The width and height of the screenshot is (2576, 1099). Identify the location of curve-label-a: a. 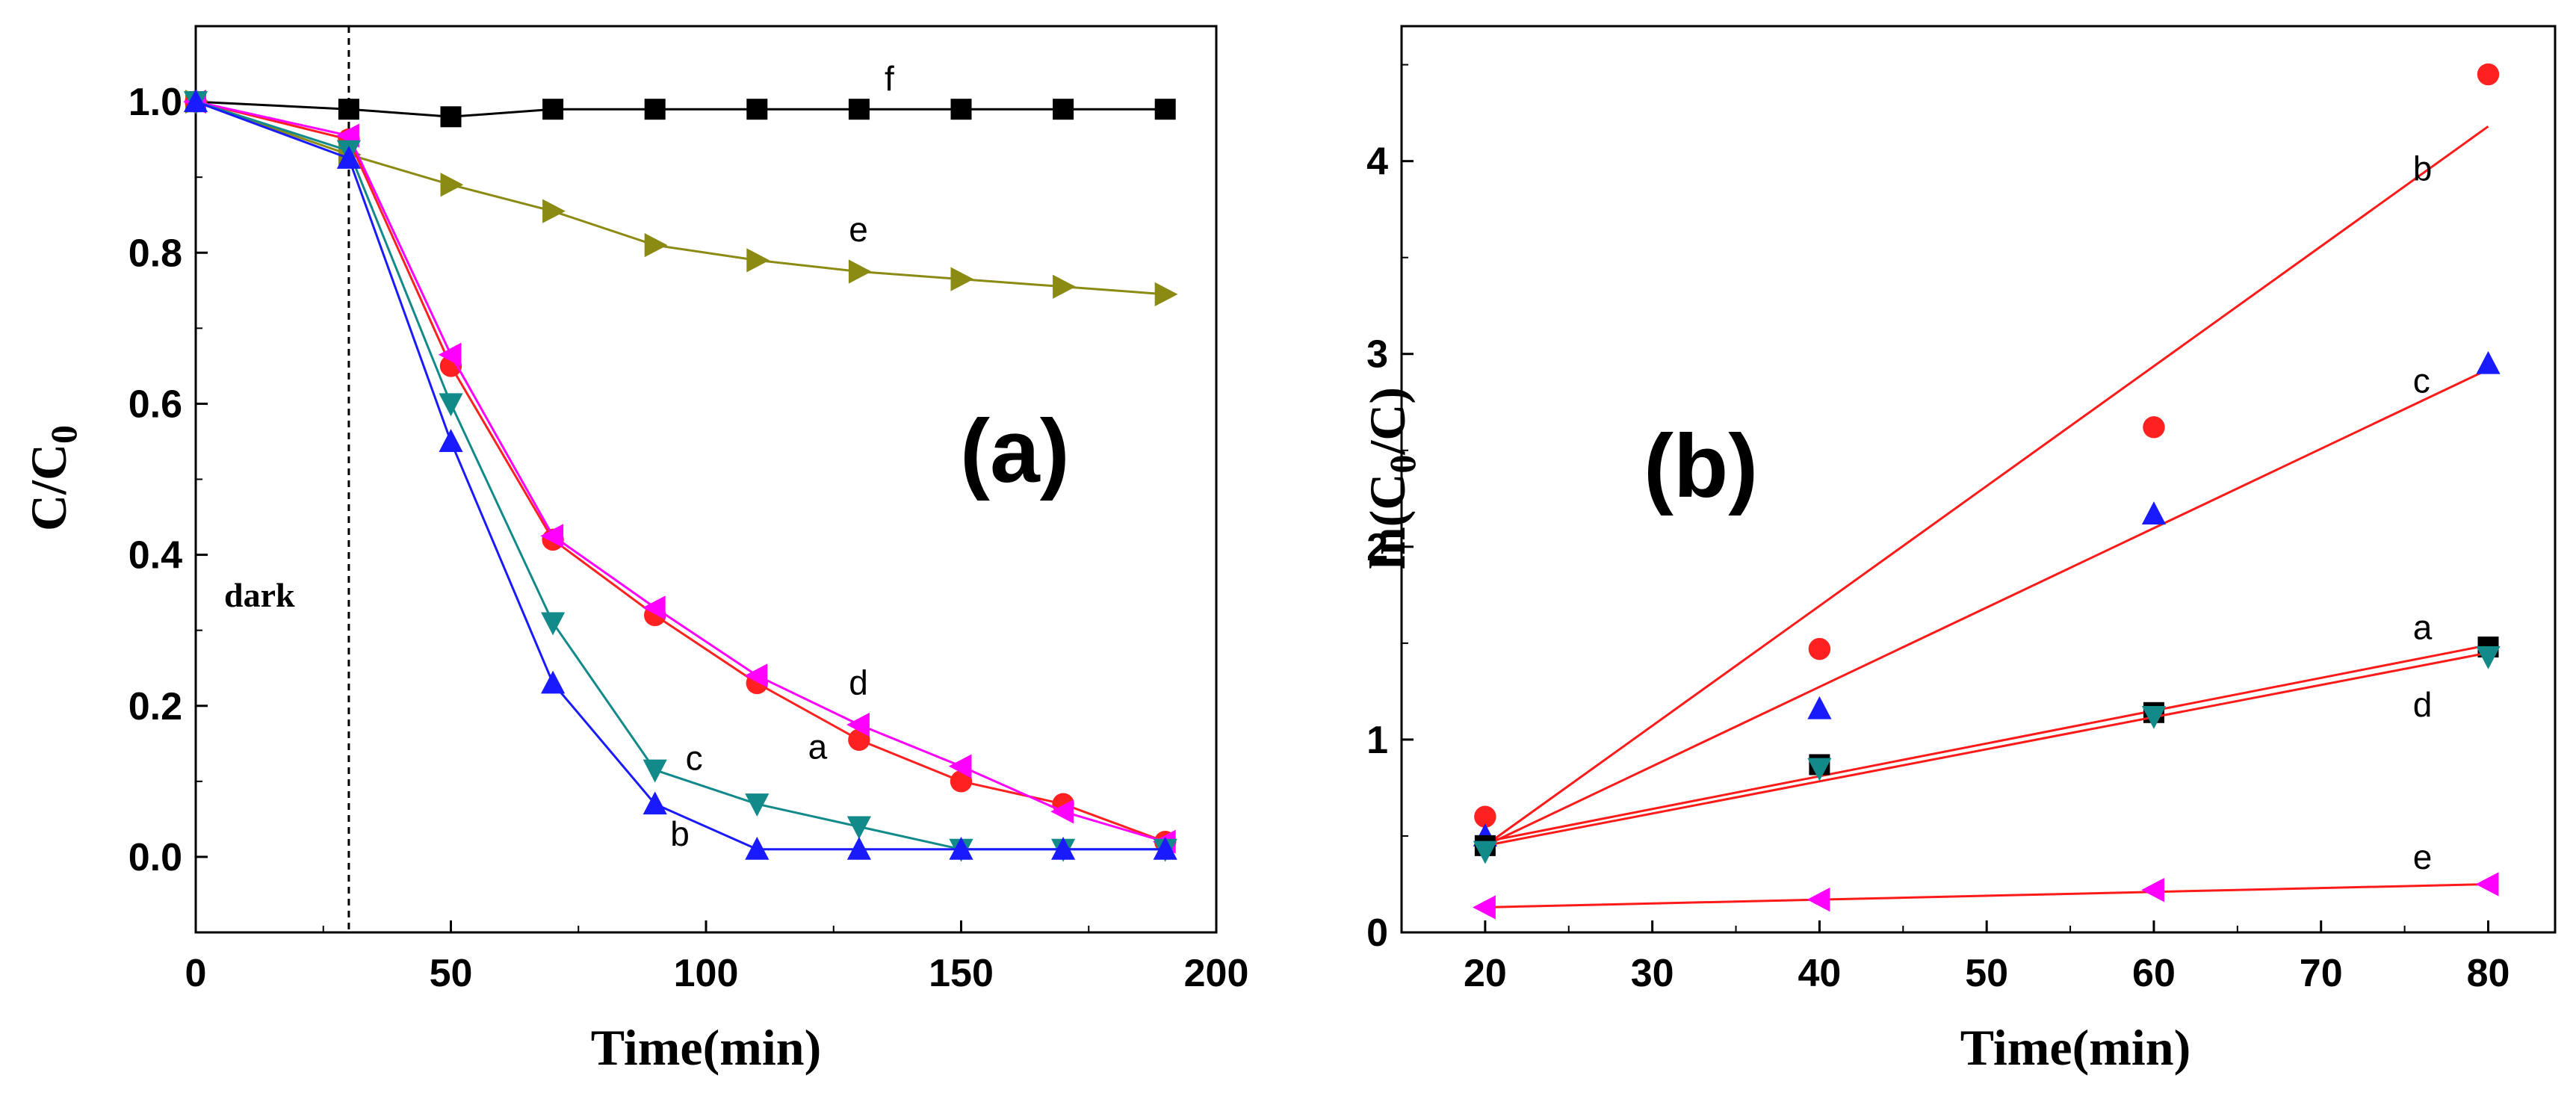
(818, 747).